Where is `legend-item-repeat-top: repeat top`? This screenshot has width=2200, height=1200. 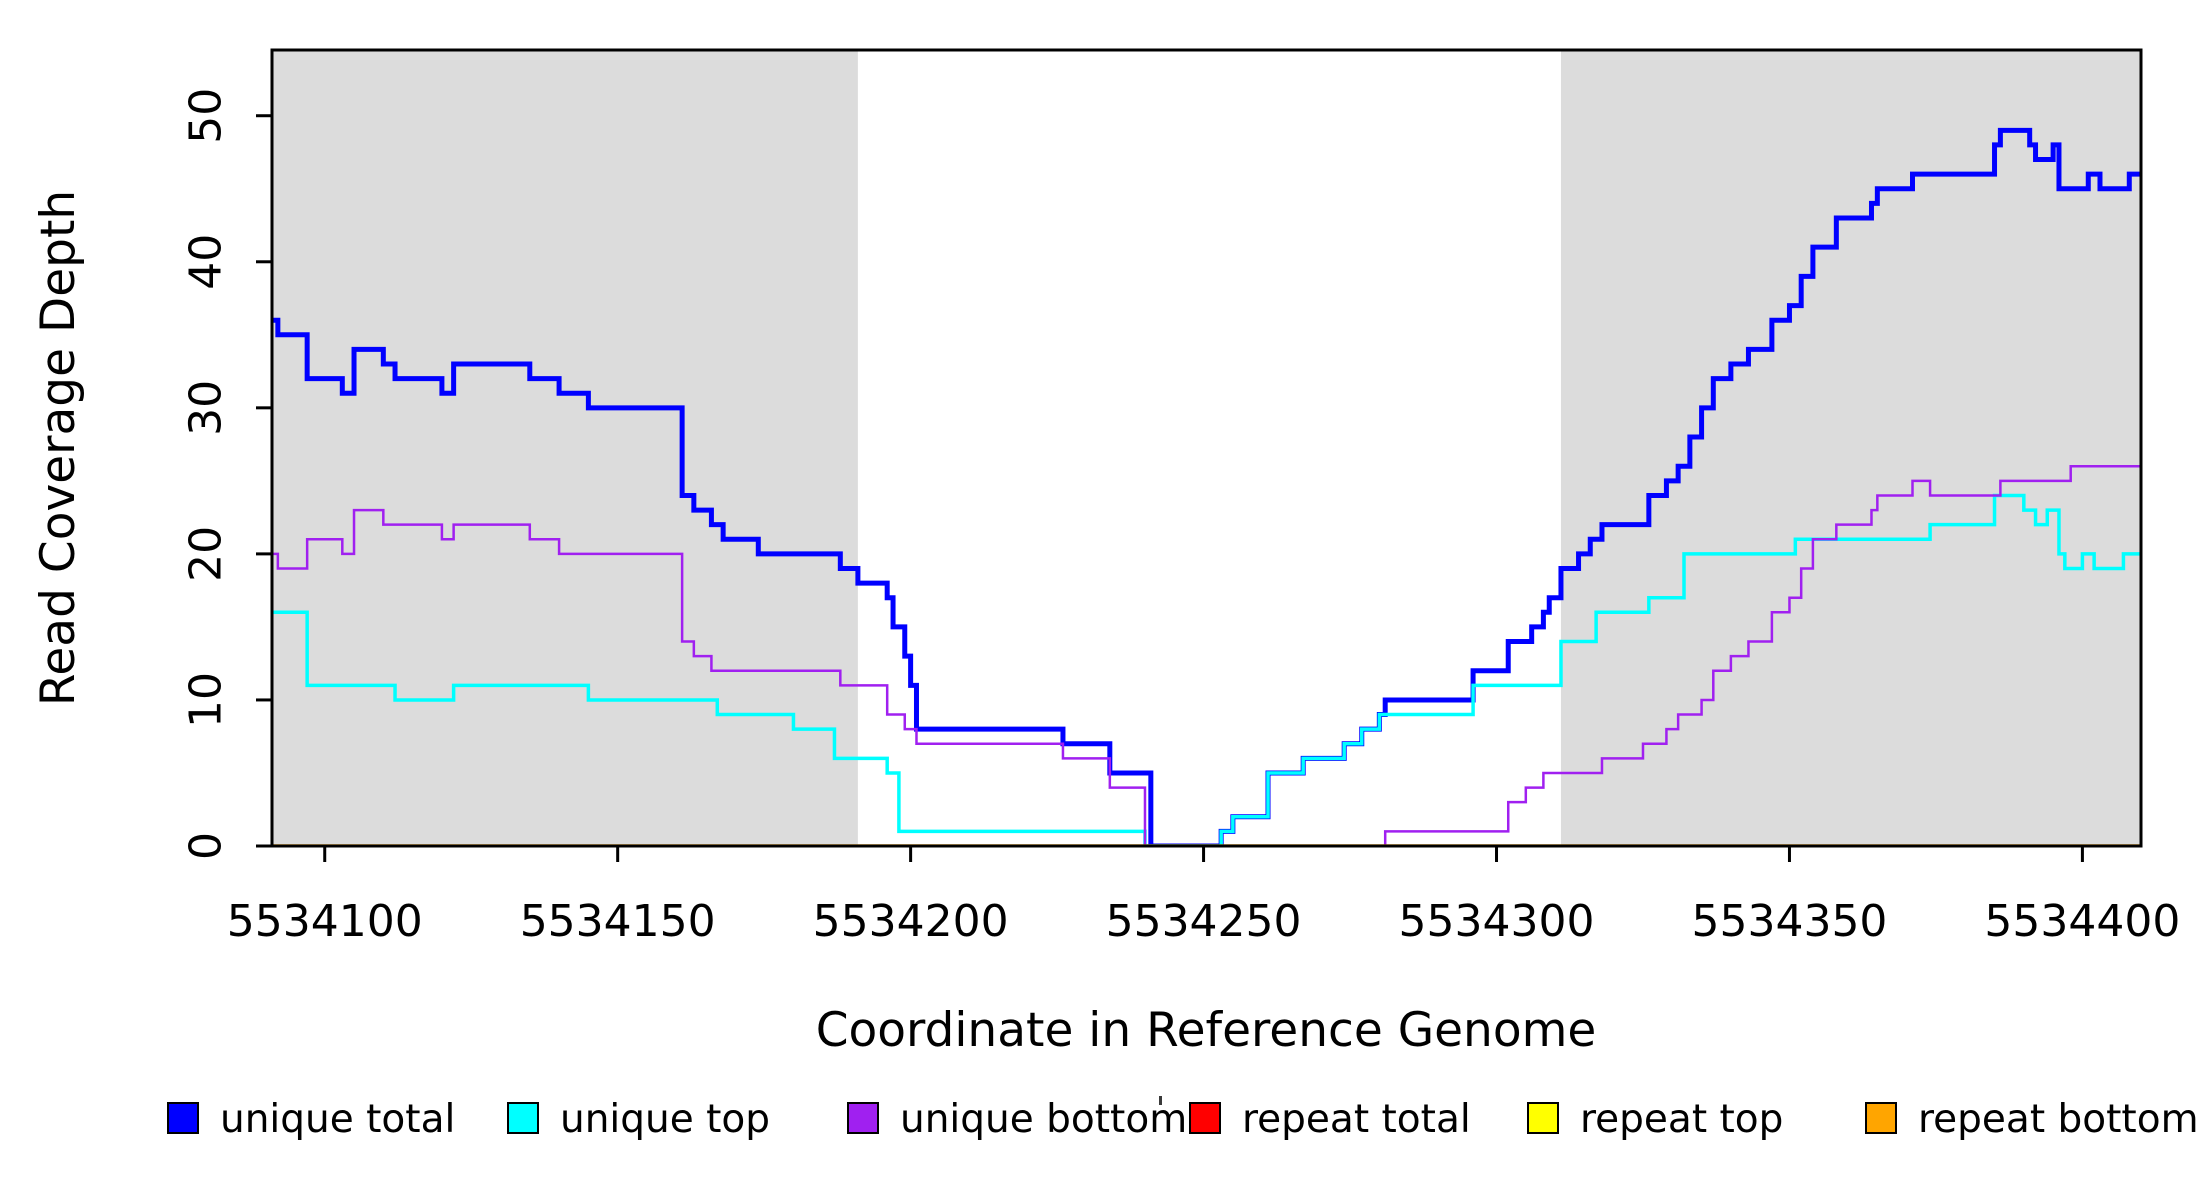
legend-item-repeat-top: repeat top is located at coordinates (1655, 1119).